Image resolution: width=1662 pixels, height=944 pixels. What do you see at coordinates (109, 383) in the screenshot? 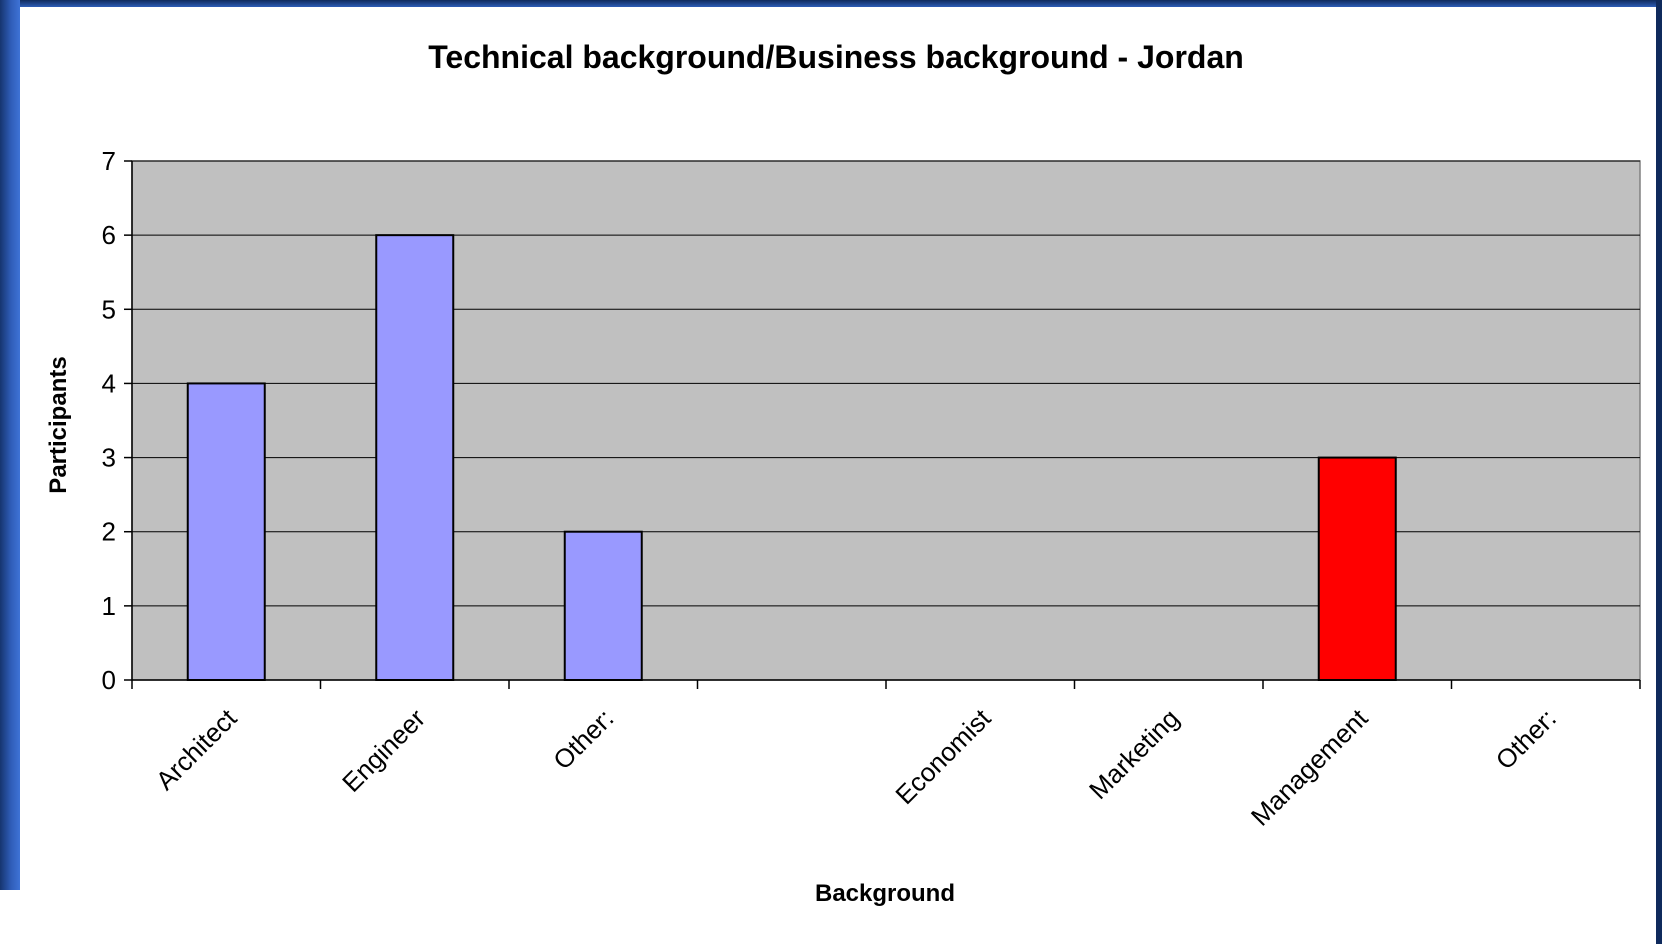
I see `y-tick-label: 4` at bounding box center [109, 383].